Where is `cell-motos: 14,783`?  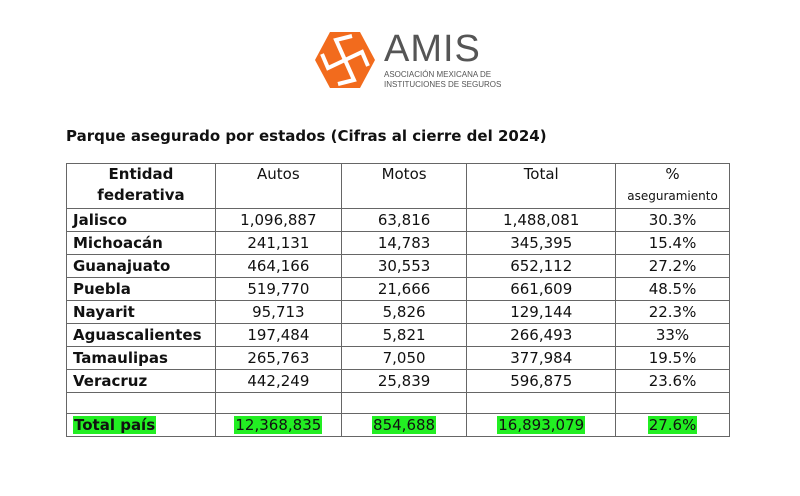
cell-motos: 14,783 is located at coordinates (404, 243).